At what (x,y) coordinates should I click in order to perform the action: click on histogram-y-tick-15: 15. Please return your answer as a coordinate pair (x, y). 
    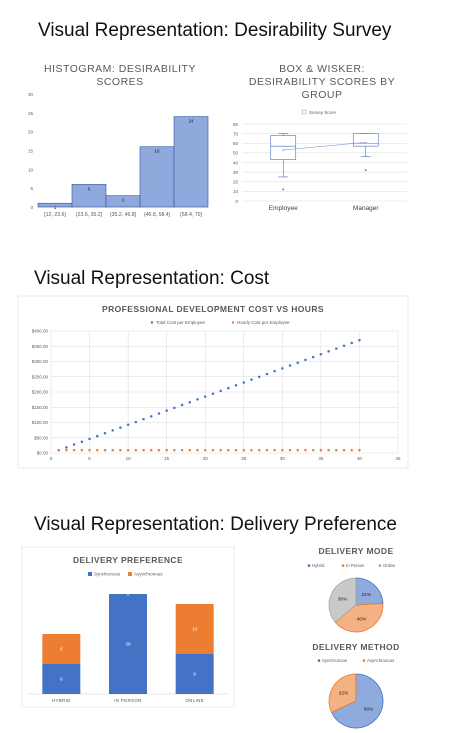
    Looking at the image, I should click on (31, 151).